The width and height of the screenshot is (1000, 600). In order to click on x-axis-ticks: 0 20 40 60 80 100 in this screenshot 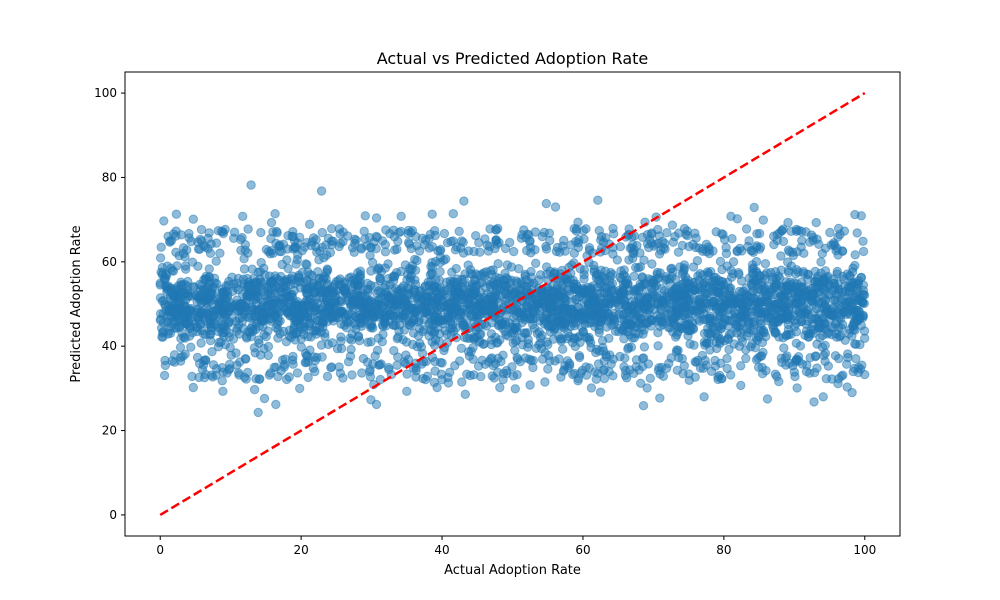, I will do `click(516, 546)`.